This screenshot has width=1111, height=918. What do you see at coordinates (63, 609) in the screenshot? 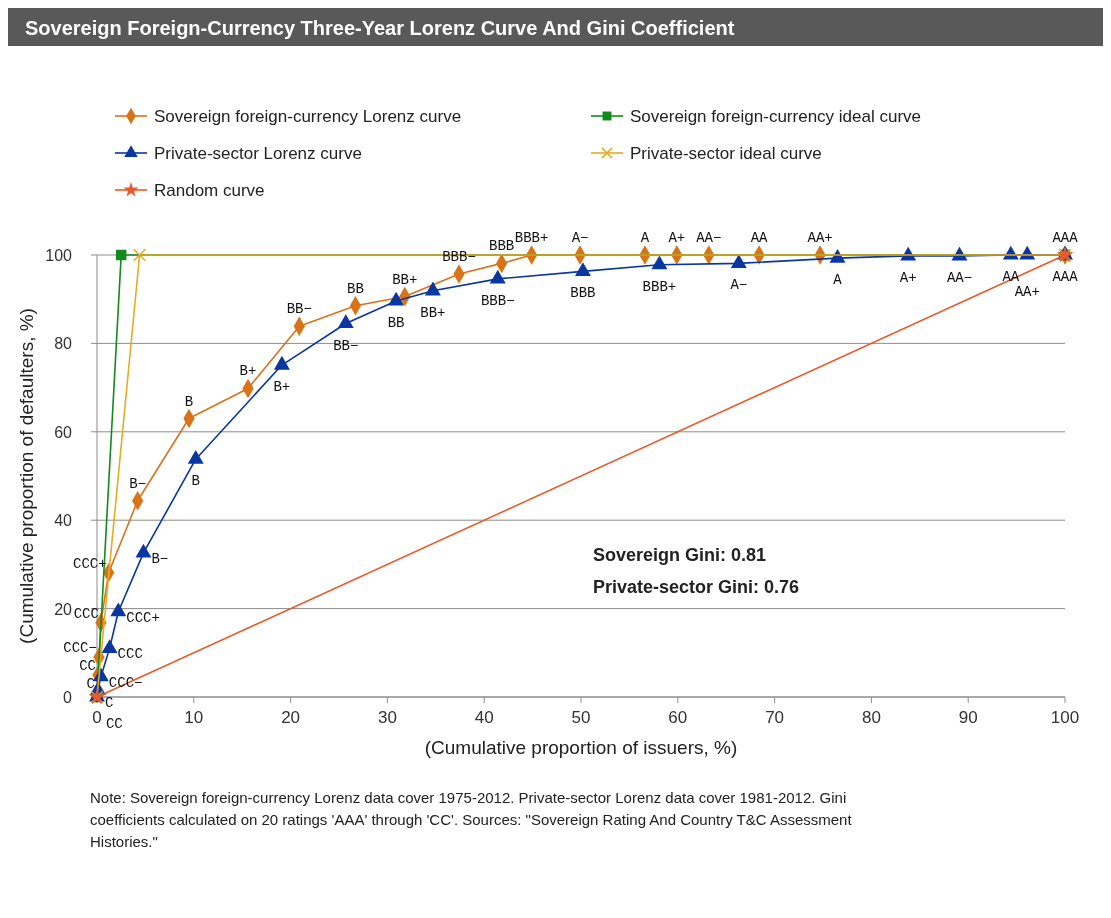
I see `y-tick-label: 20` at bounding box center [63, 609].